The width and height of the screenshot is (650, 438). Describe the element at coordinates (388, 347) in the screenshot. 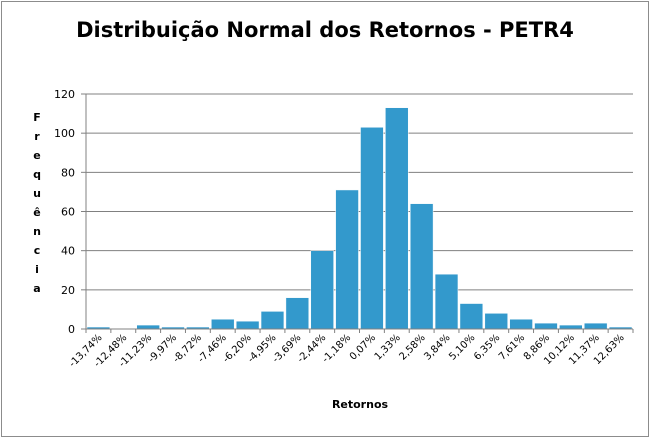

I see `x-tick-label: 1,33%` at that location.